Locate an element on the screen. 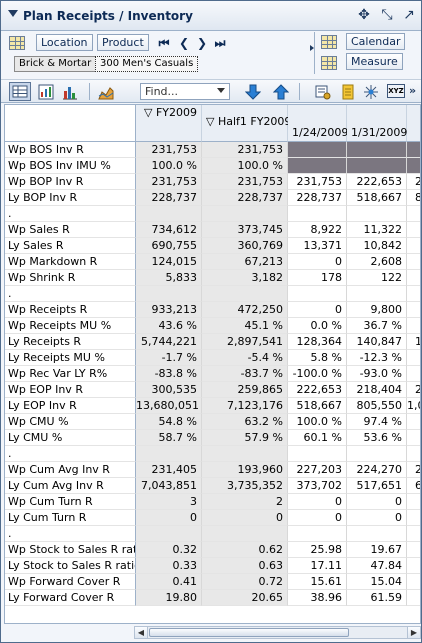 Image resolution: width=422 pixels, height=643 pixels. grid-cell: 13,680,051 is located at coordinates (169, 406).